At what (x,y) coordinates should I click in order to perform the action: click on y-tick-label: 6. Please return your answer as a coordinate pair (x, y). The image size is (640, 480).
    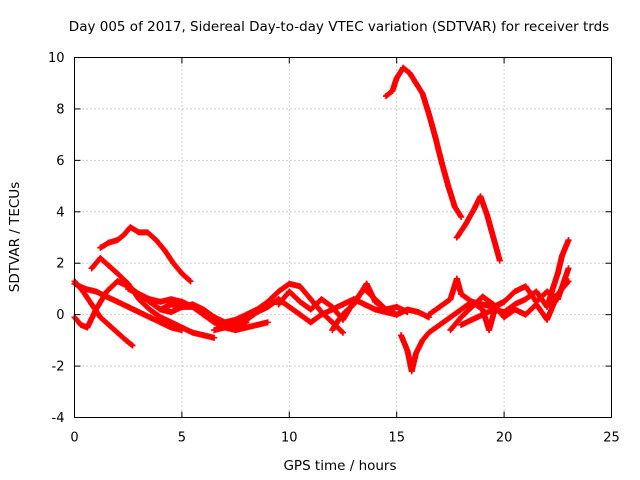
    Looking at the image, I should click on (60, 161).